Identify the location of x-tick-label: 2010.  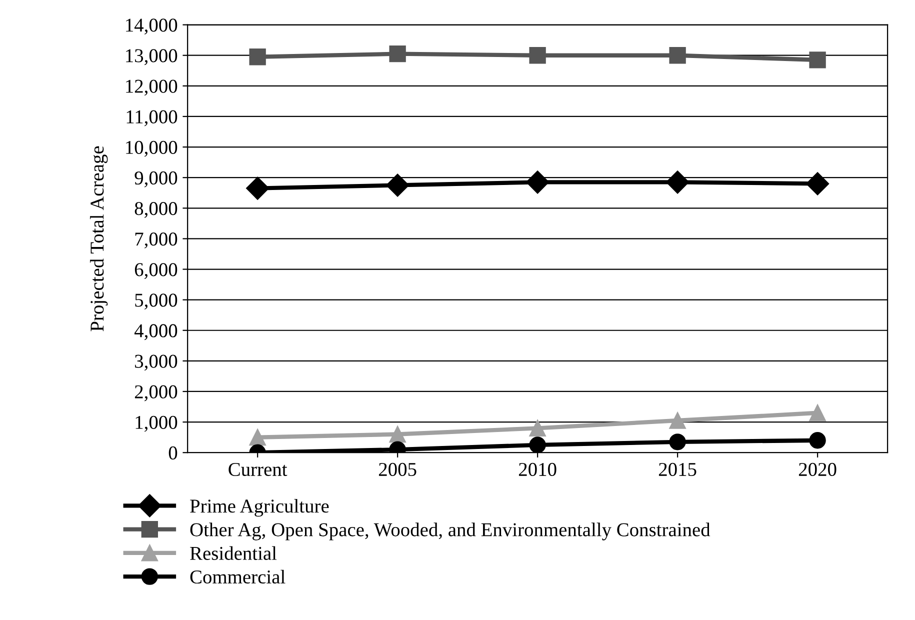
(537, 469).